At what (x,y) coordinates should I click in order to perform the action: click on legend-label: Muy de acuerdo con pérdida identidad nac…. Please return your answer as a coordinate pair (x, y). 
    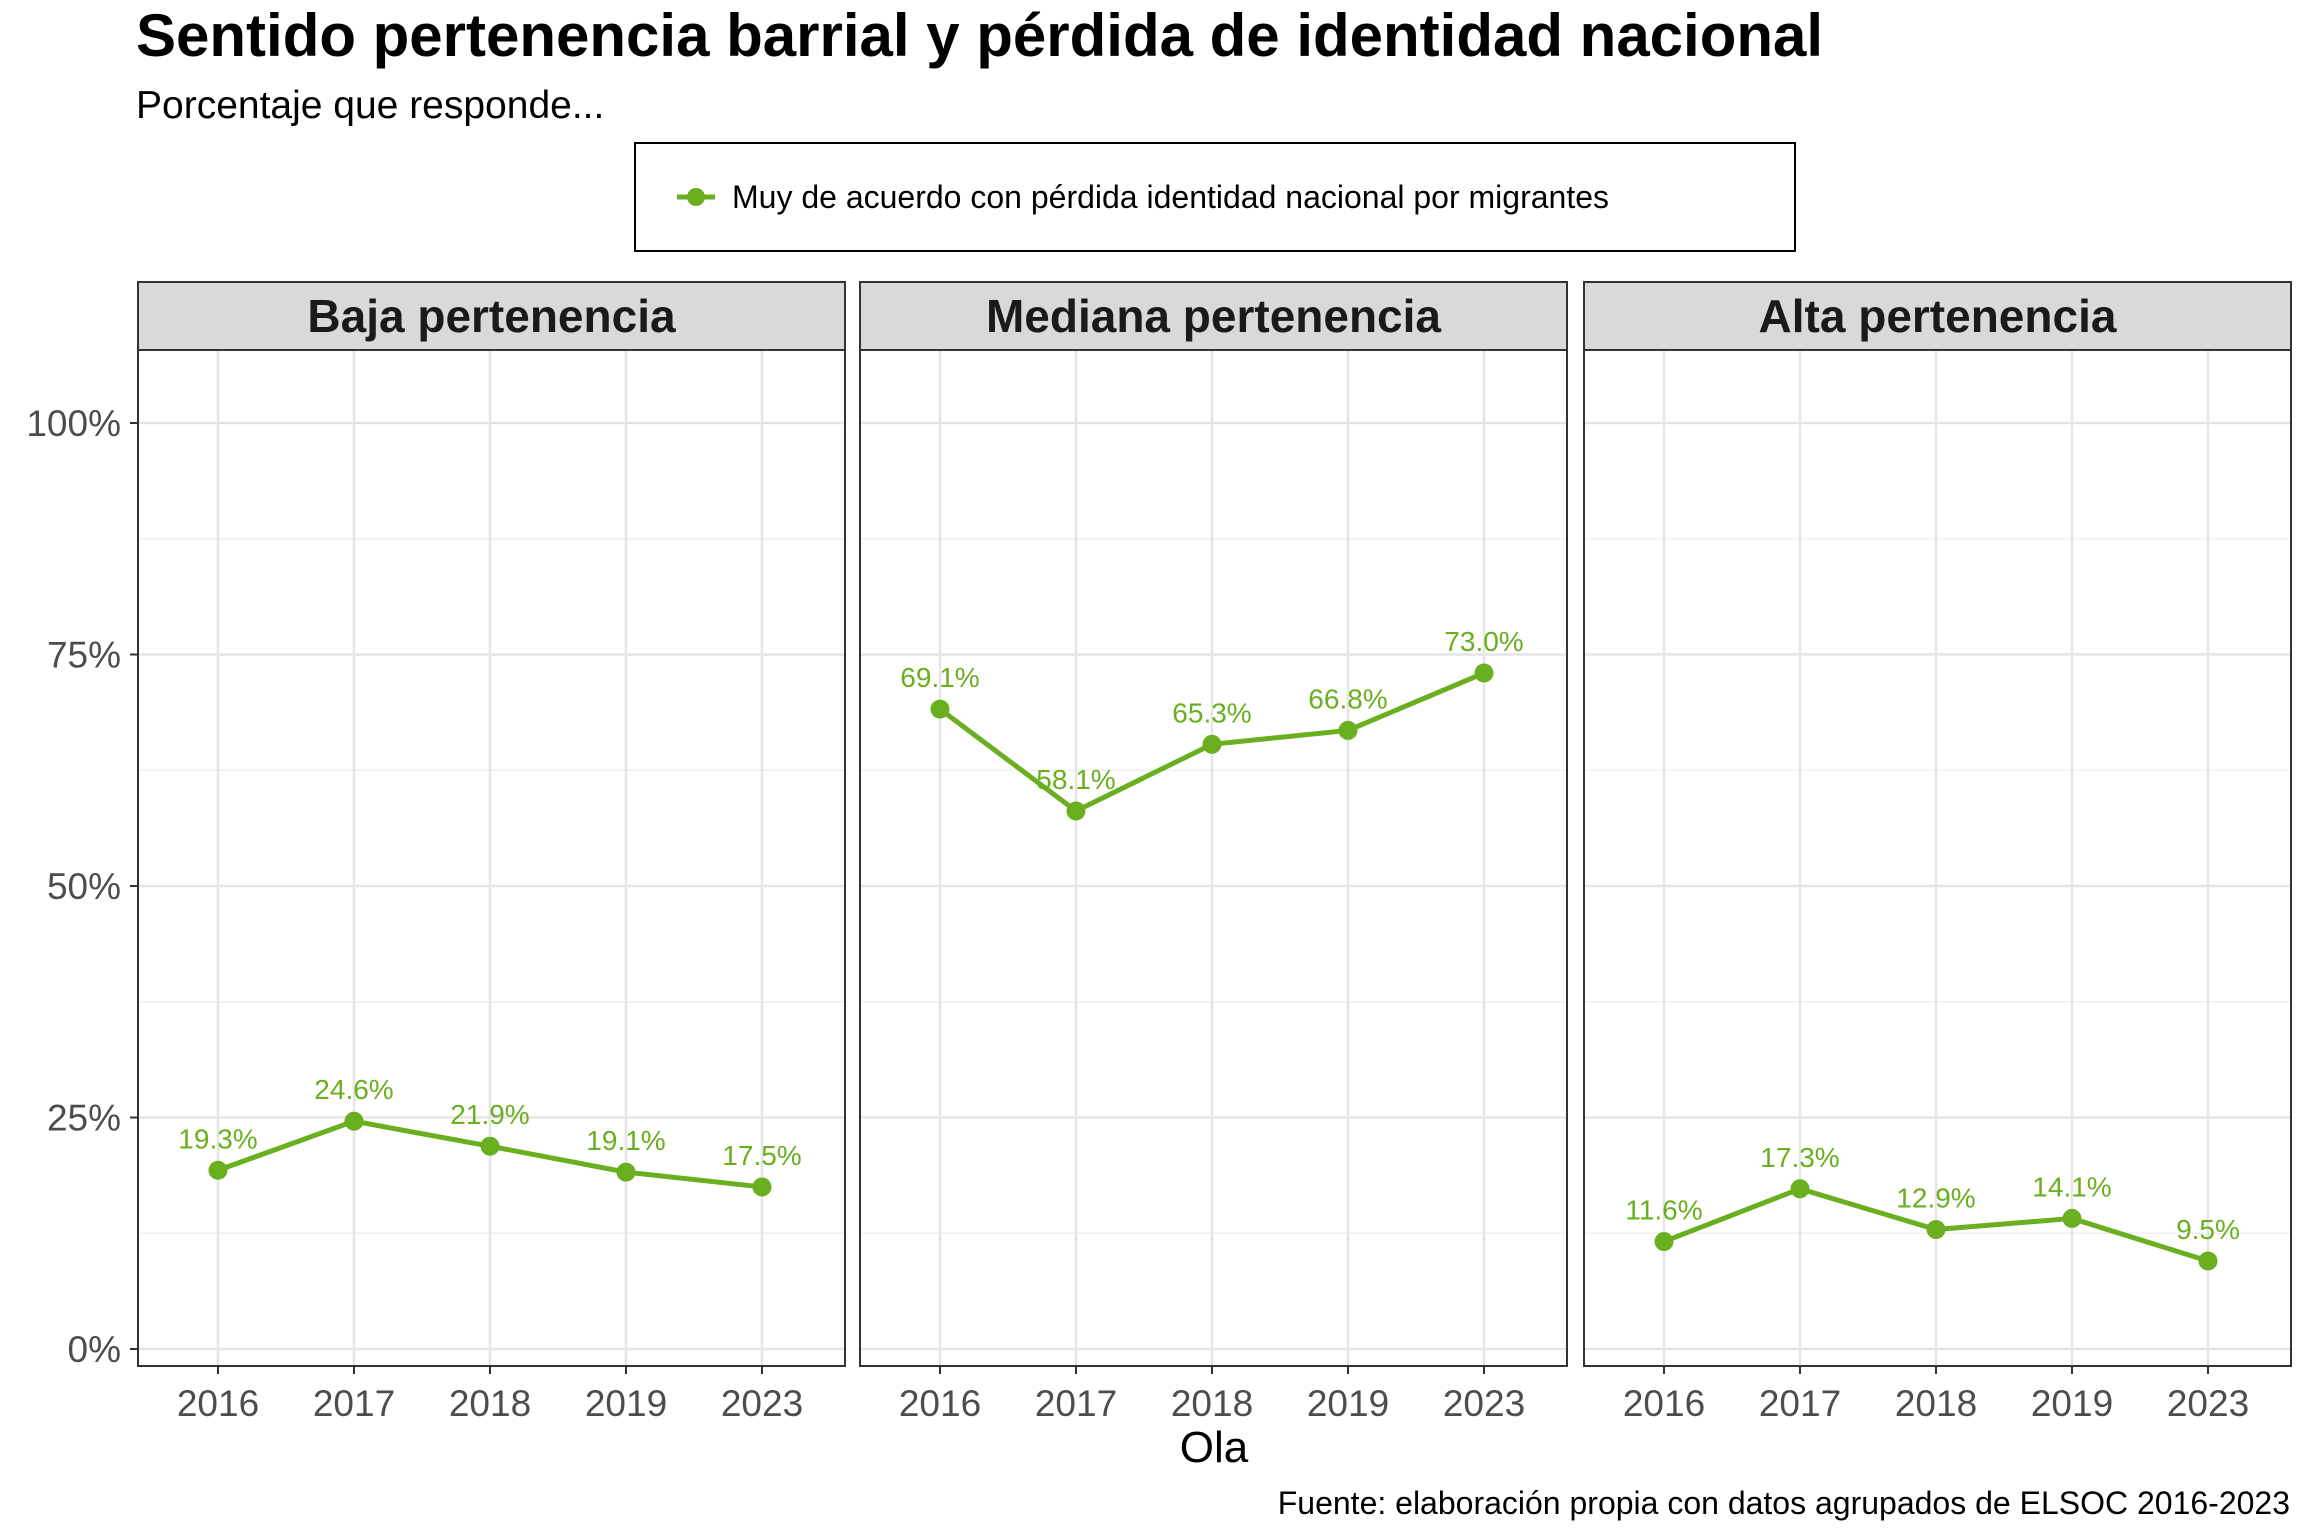
    Looking at the image, I should click on (1170, 197).